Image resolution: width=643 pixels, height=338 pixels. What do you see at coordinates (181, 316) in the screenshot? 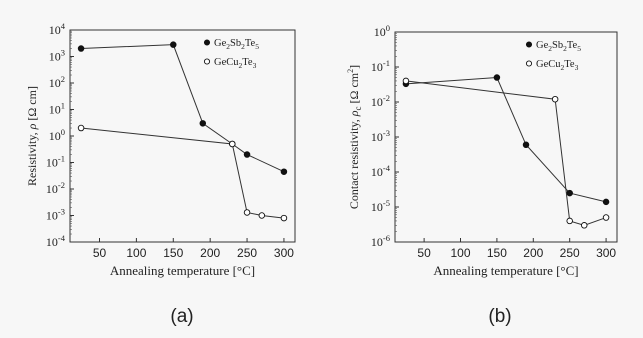
I see `panel-caption: (a)` at bounding box center [181, 316].